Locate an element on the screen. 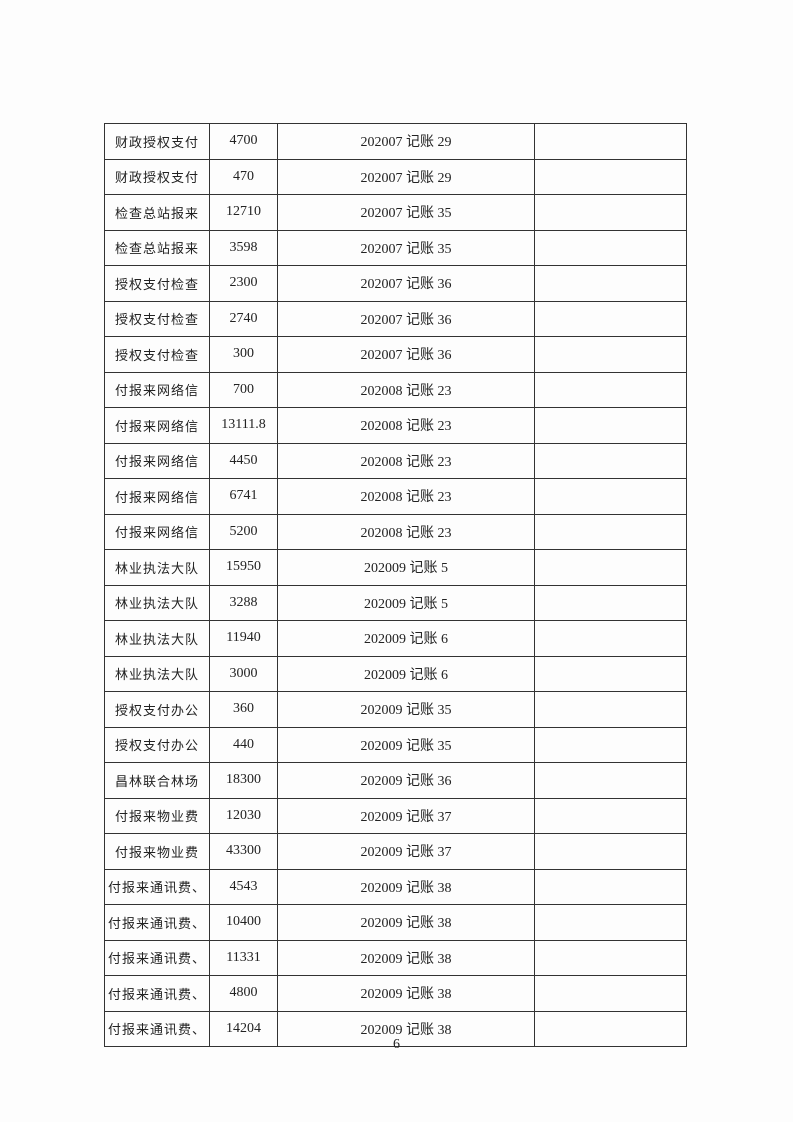 The height and width of the screenshot is (1122, 793). table-row: 授权支付检查 2300 202007 记账 36 is located at coordinates (395, 283).